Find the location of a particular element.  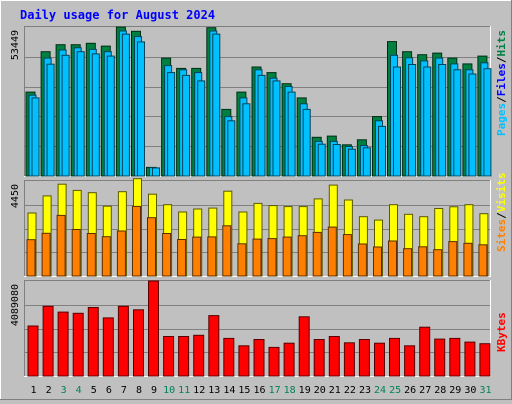

xtick-label-day-22: 22 is located at coordinates (350, 390).